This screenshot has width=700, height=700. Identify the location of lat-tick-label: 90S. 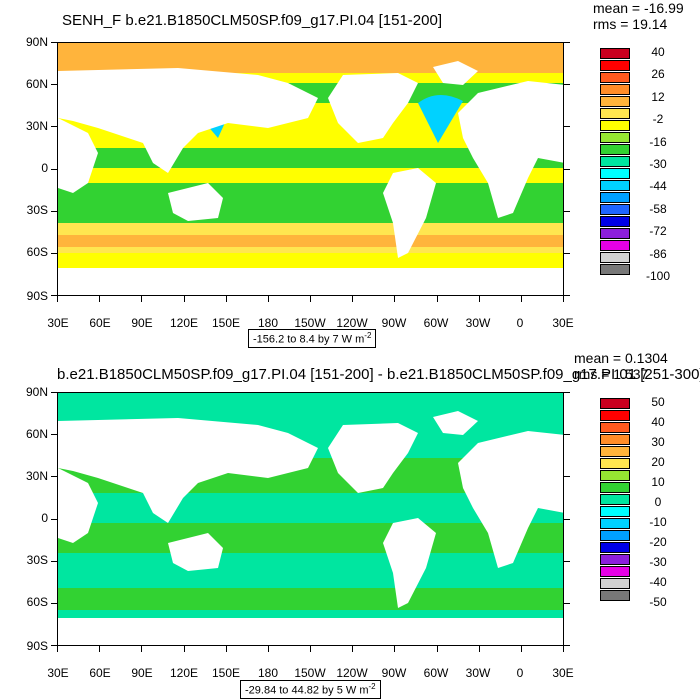
(37, 646).